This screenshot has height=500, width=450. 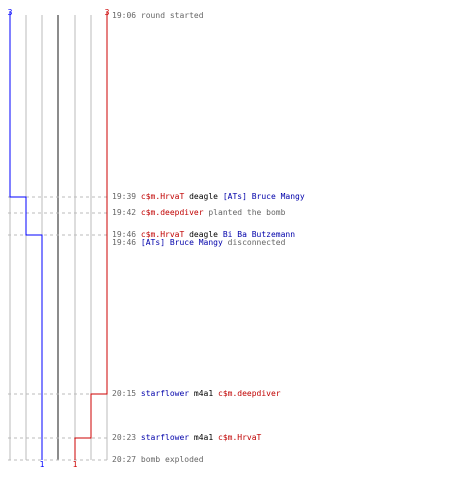 I want to click on event-row-bomb-planted: 19:42 c$m.deepdiver planted the bomb, so click(x=198, y=213).